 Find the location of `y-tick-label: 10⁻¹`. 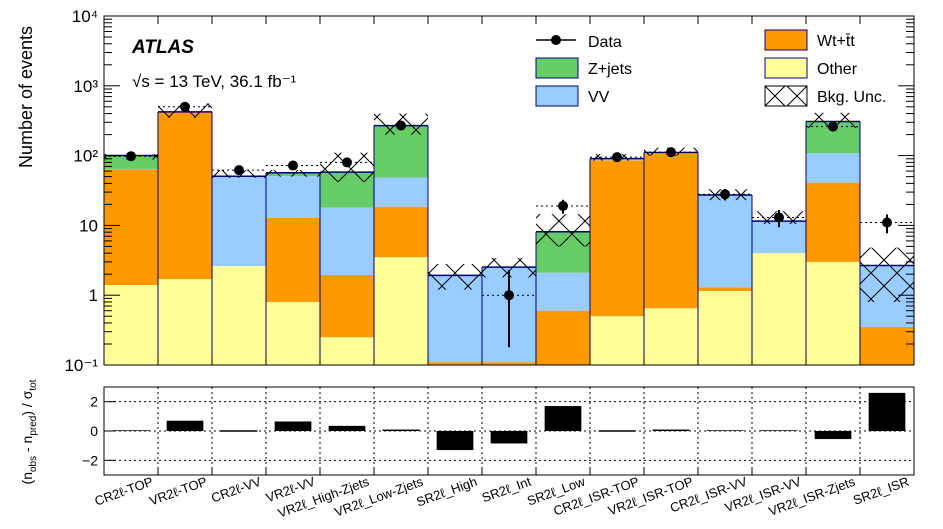

y-tick-label: 10⁻¹ is located at coordinates (81, 365).